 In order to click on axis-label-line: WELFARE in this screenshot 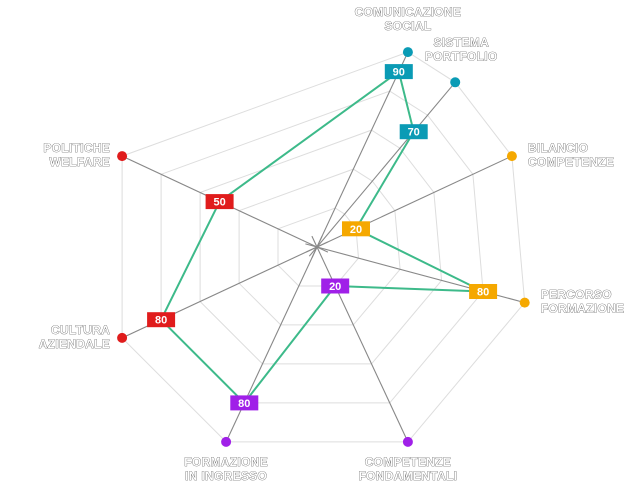, I will do `click(79, 162)`.